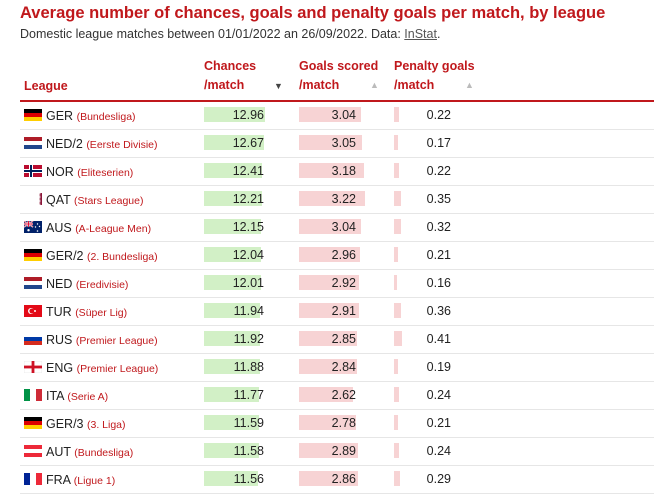 The image size is (657, 497). I want to click on penalty-value: 0.17, so click(438, 143).